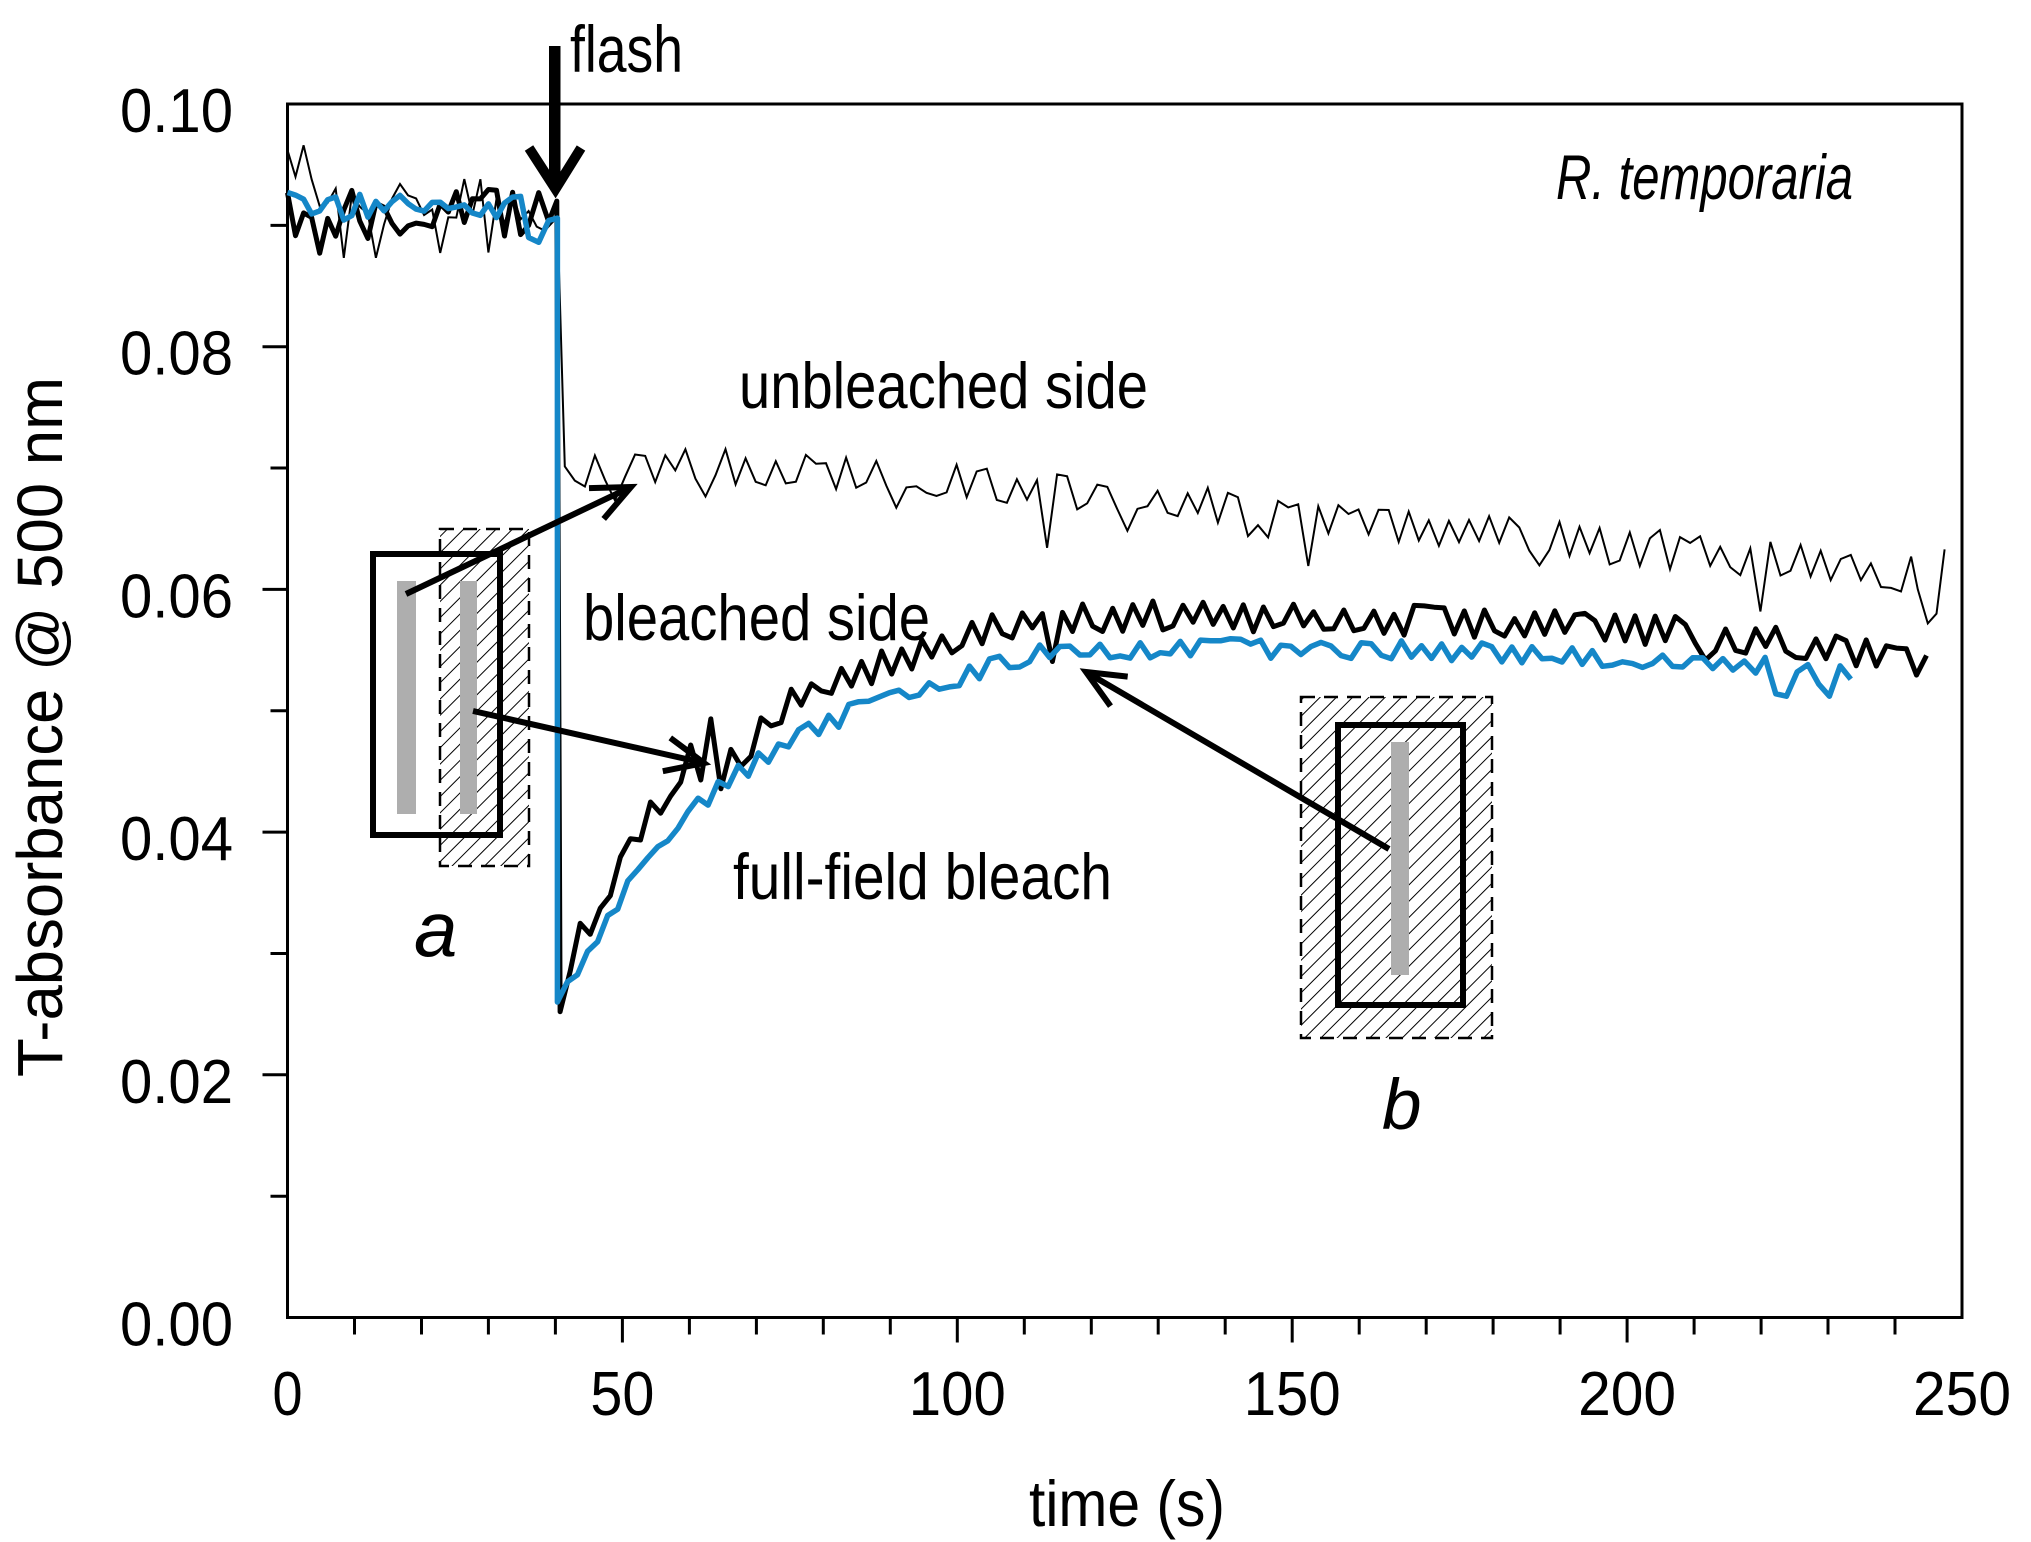  I want to click on svg-text: 0.04, so click(176, 839).